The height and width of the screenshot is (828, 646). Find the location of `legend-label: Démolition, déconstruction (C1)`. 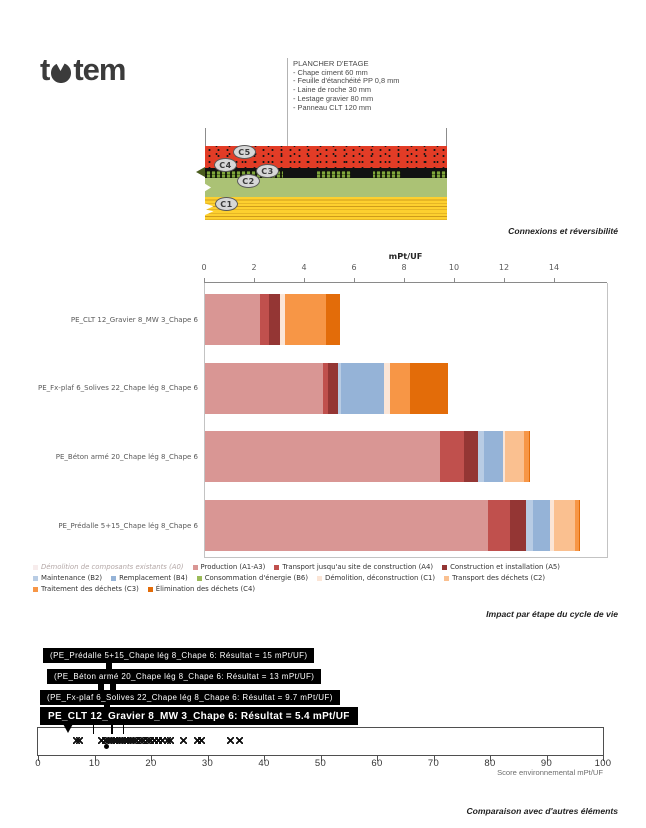

legend-label: Démolition, déconstruction (C1) is located at coordinates (380, 578).